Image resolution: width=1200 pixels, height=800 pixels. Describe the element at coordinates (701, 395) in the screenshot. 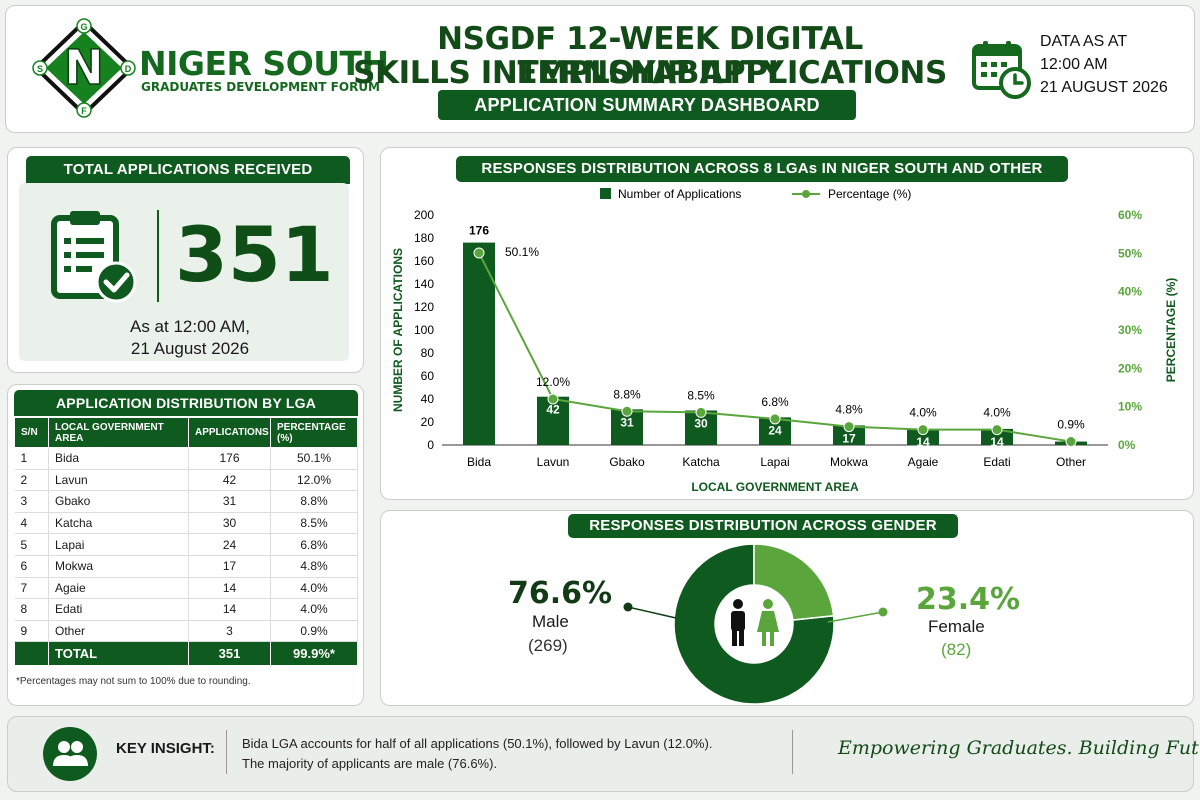

I see `percentage-label: 8.5%` at that location.